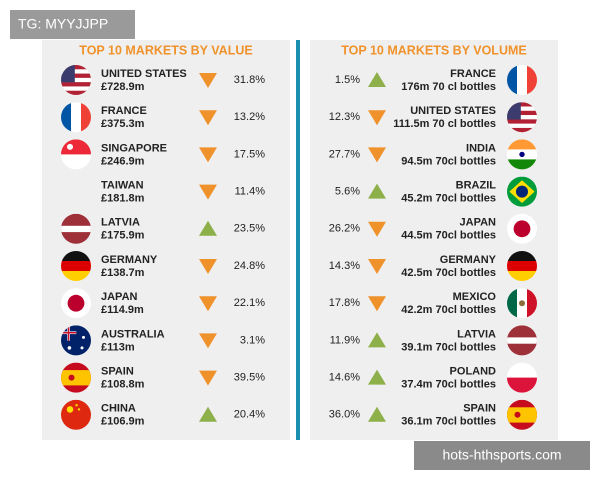 The height and width of the screenshot is (480, 600). I want to click on change: 26.2%, so click(344, 229).